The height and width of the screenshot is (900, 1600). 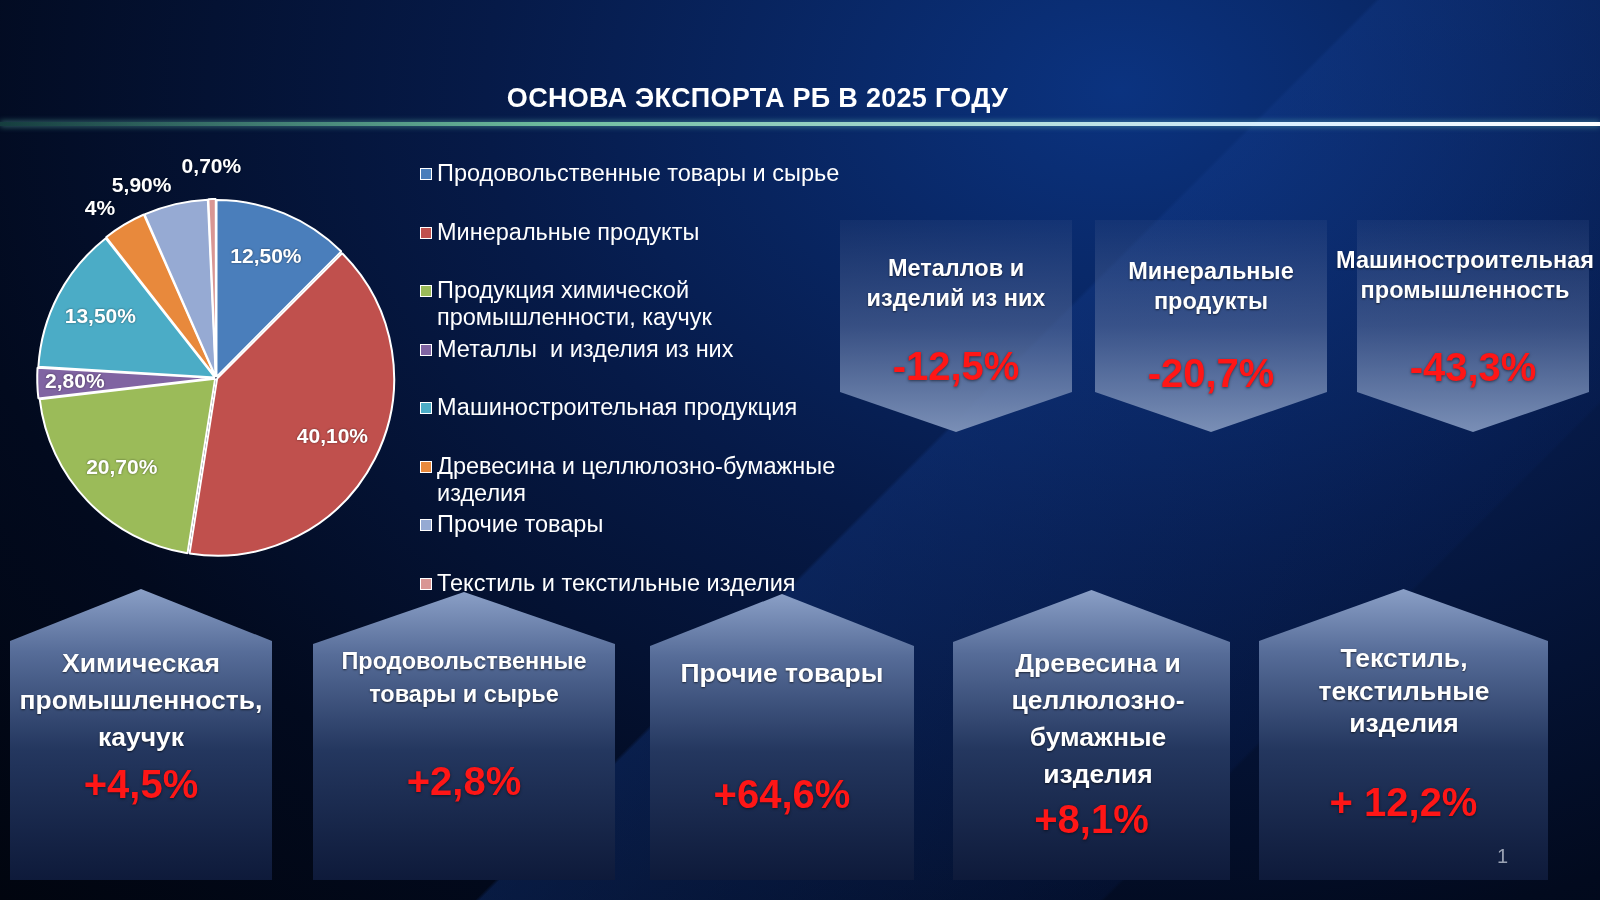 I want to click on text: 1, so click(x=1502, y=856).